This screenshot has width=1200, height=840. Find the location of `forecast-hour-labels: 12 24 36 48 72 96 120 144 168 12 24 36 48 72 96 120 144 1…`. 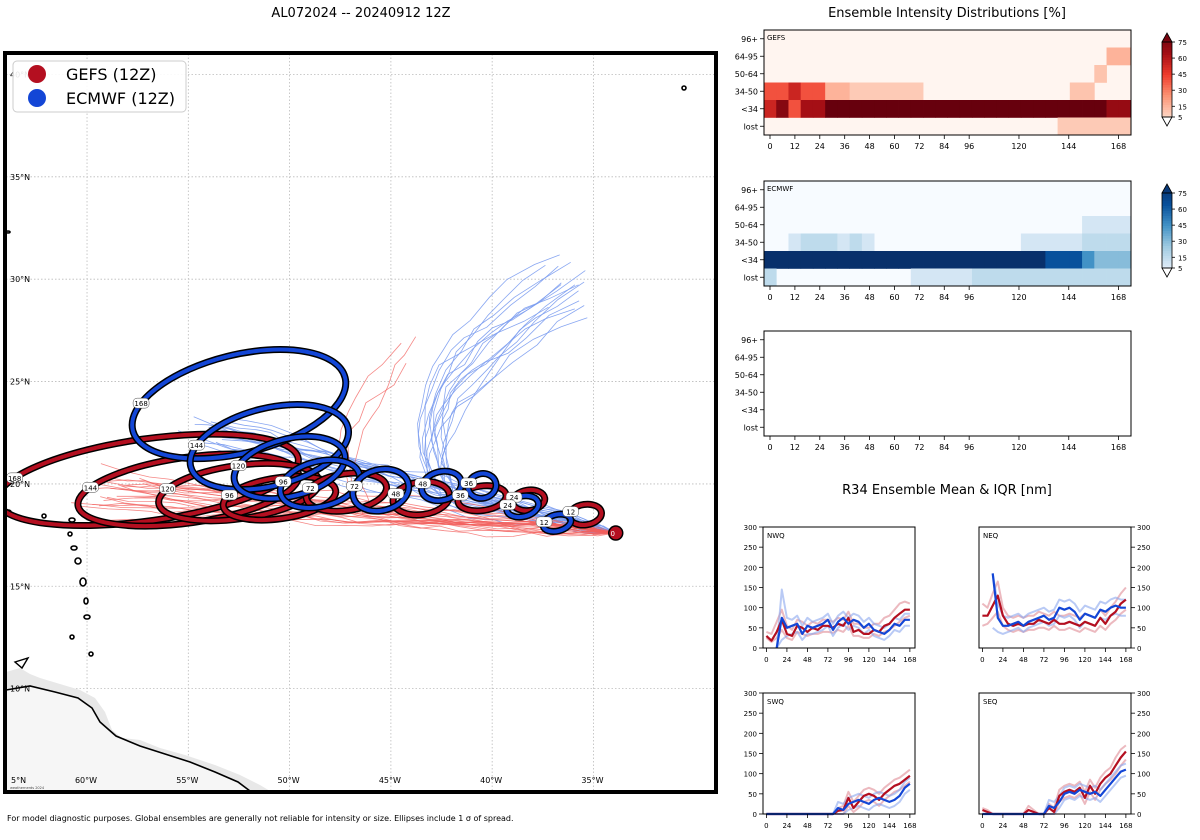

forecast-hour-labels: 12 24 36 48 72 96 120 144 168 12 24 36 48 72 96 120 144 1… is located at coordinates (310, 467).